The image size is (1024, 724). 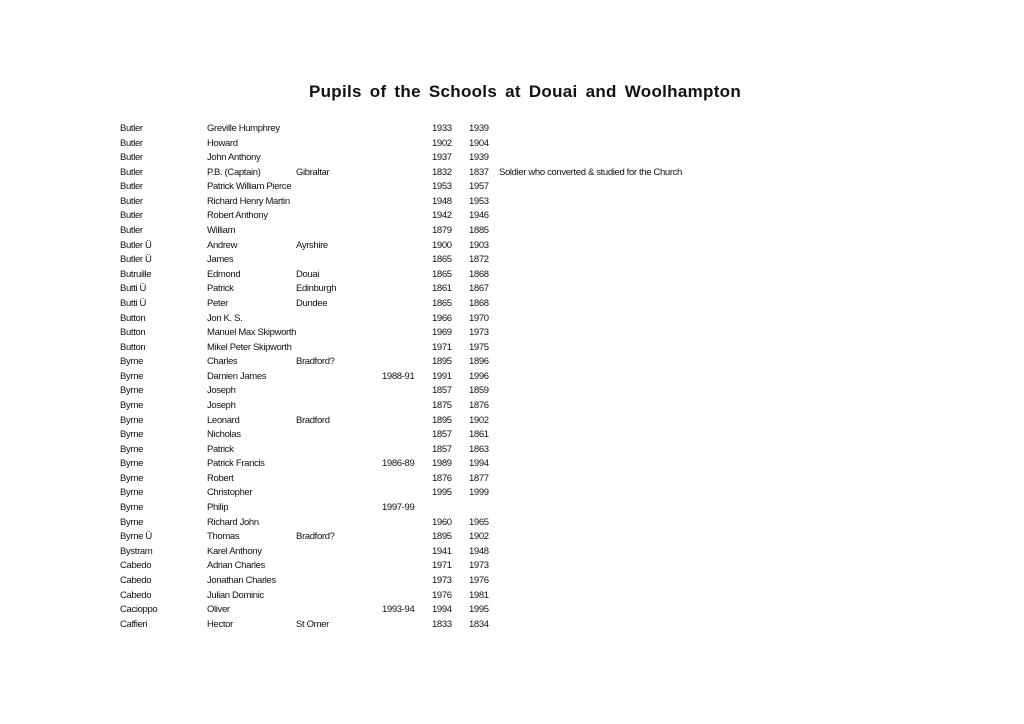 What do you see at coordinates (442, 158) in the screenshot?
I see `cell-from: 1937` at bounding box center [442, 158].